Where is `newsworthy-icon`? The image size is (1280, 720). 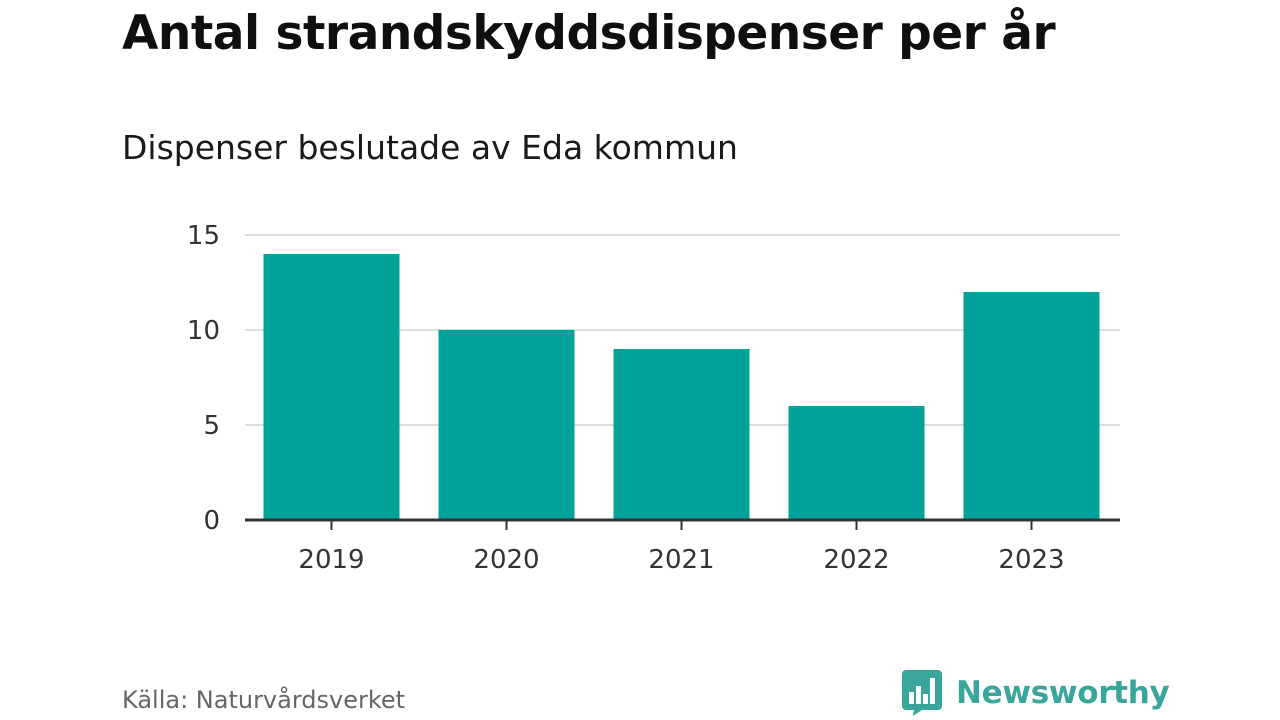 newsworthy-icon is located at coordinates (922, 693).